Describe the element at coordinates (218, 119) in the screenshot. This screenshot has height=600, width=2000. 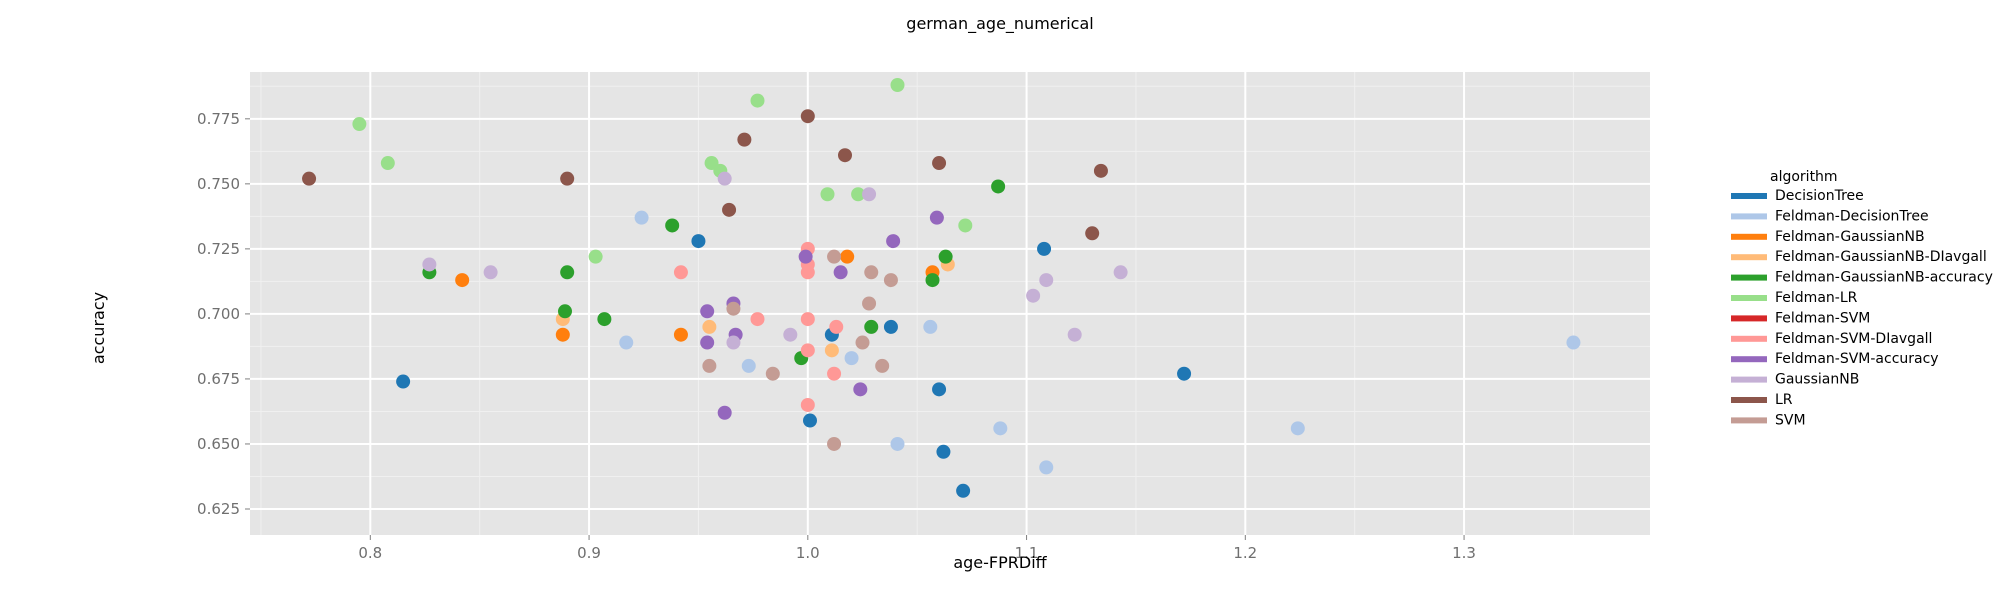
I see `y-tick-label: 0.775` at that location.